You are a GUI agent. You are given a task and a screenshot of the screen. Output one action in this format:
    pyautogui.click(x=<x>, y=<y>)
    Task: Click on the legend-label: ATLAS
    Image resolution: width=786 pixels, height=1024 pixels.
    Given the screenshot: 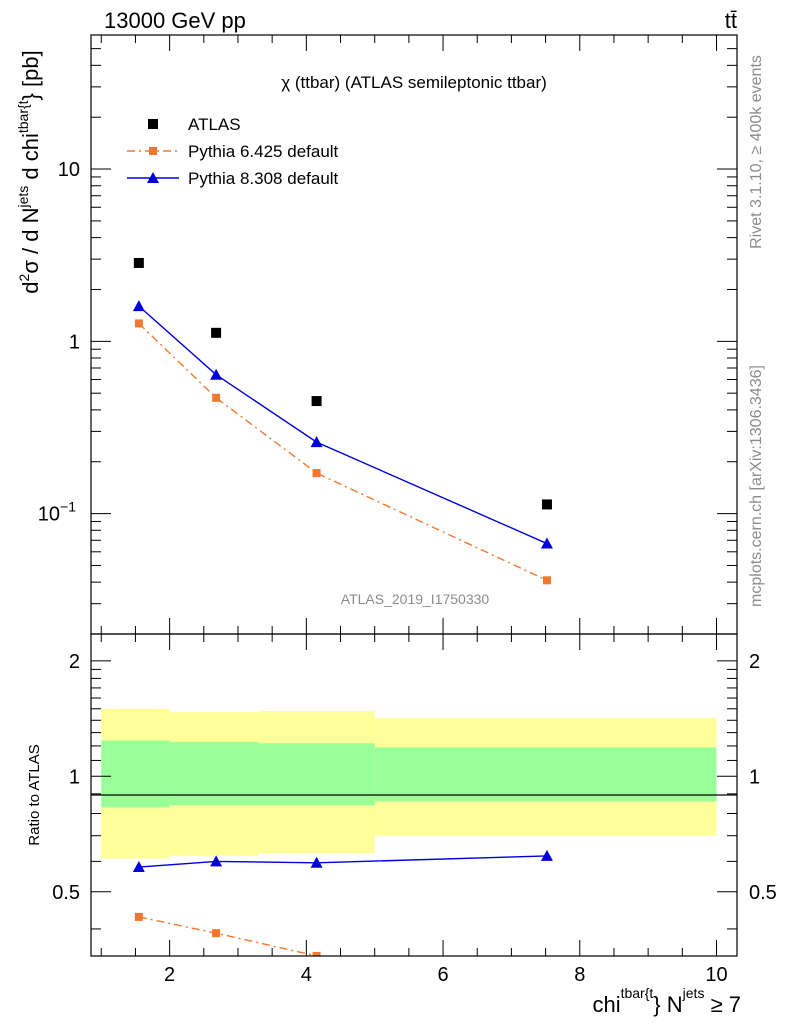 What is the action you would take?
    pyautogui.click(x=214, y=124)
    